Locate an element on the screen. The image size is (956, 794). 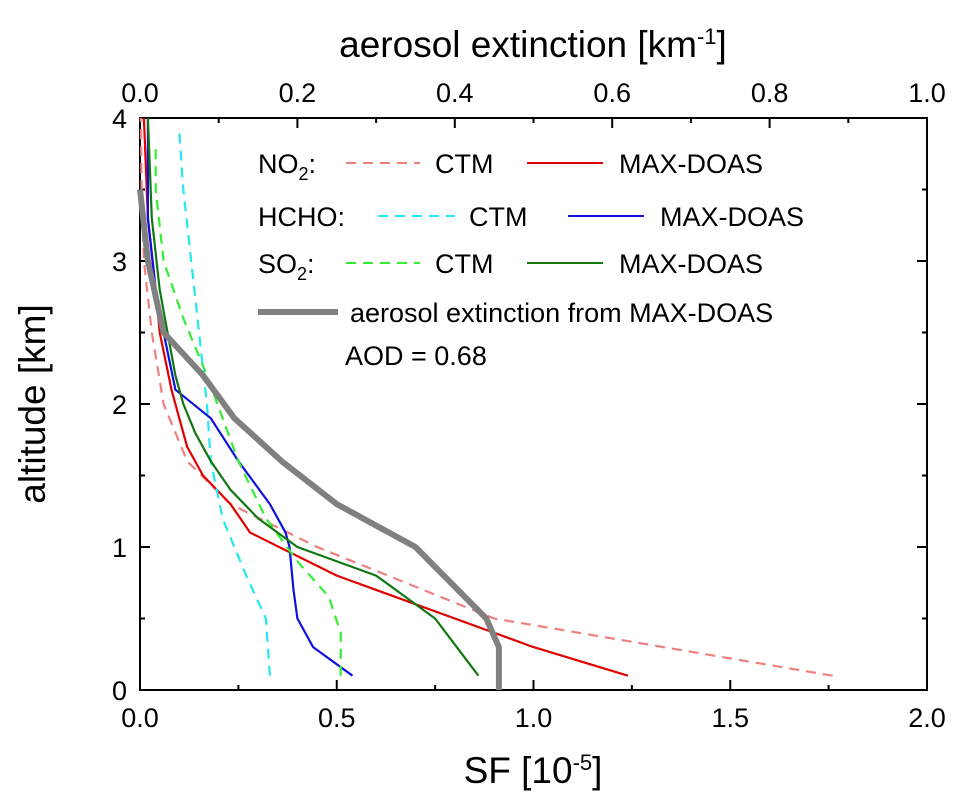
legend-hcho-ctm-text: CTM is located at coordinates (498, 217).